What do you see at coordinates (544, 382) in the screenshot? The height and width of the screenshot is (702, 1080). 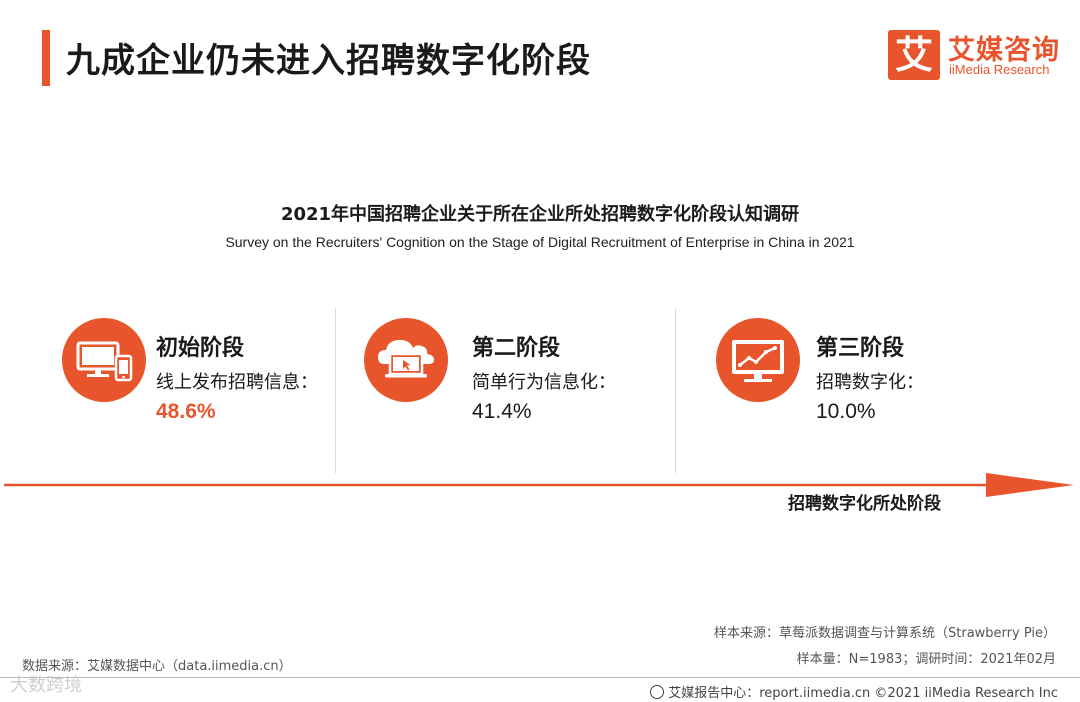 I see `stage-2-description: 简单行为信息化：` at bounding box center [544, 382].